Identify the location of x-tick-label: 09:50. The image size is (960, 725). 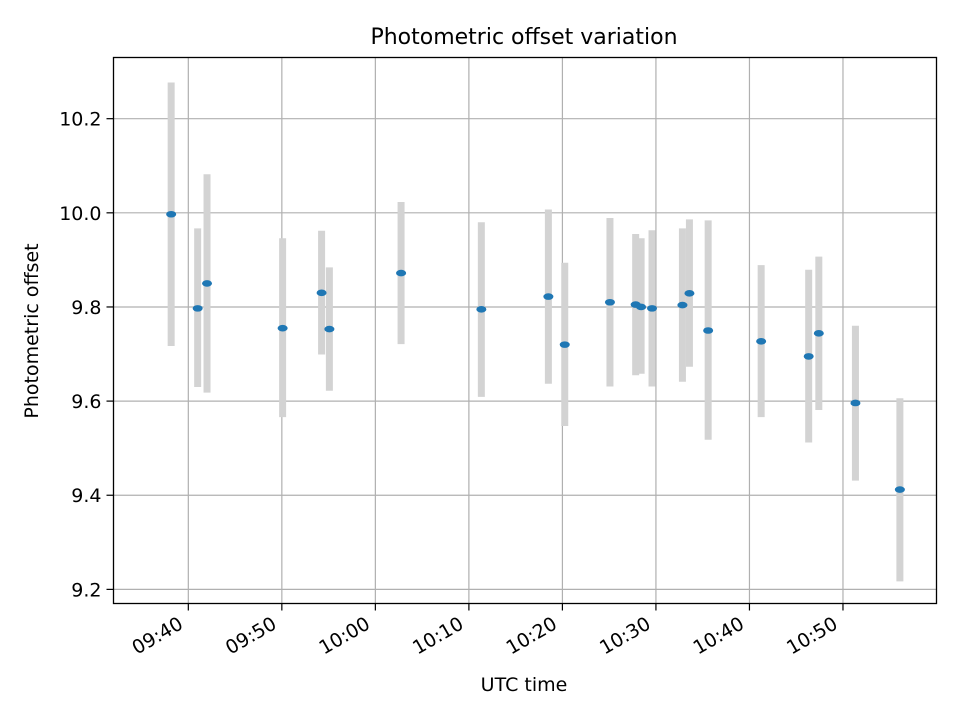
(251, 636).